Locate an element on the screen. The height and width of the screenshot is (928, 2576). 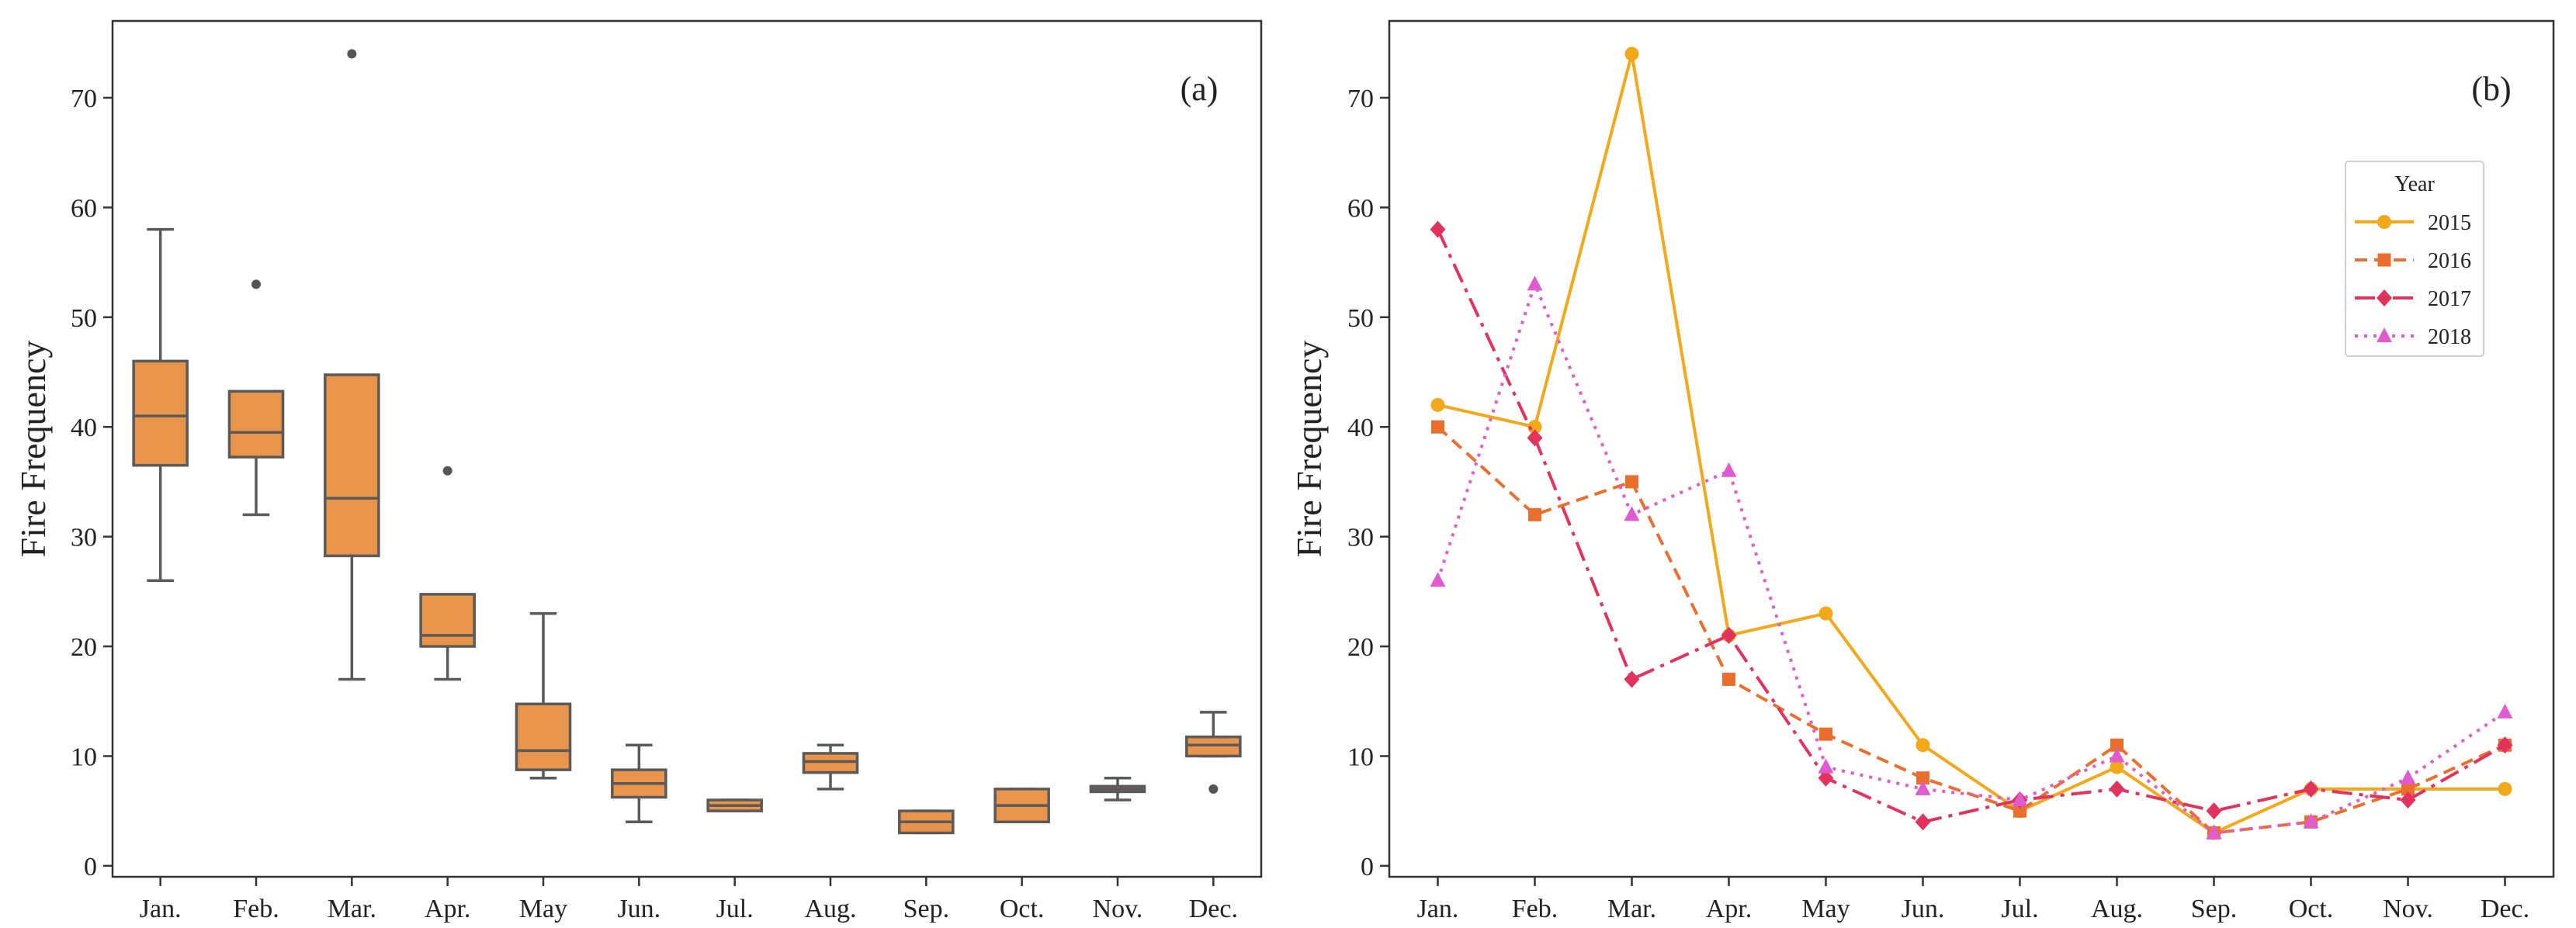
y-tick-label: 30 is located at coordinates (84, 538).